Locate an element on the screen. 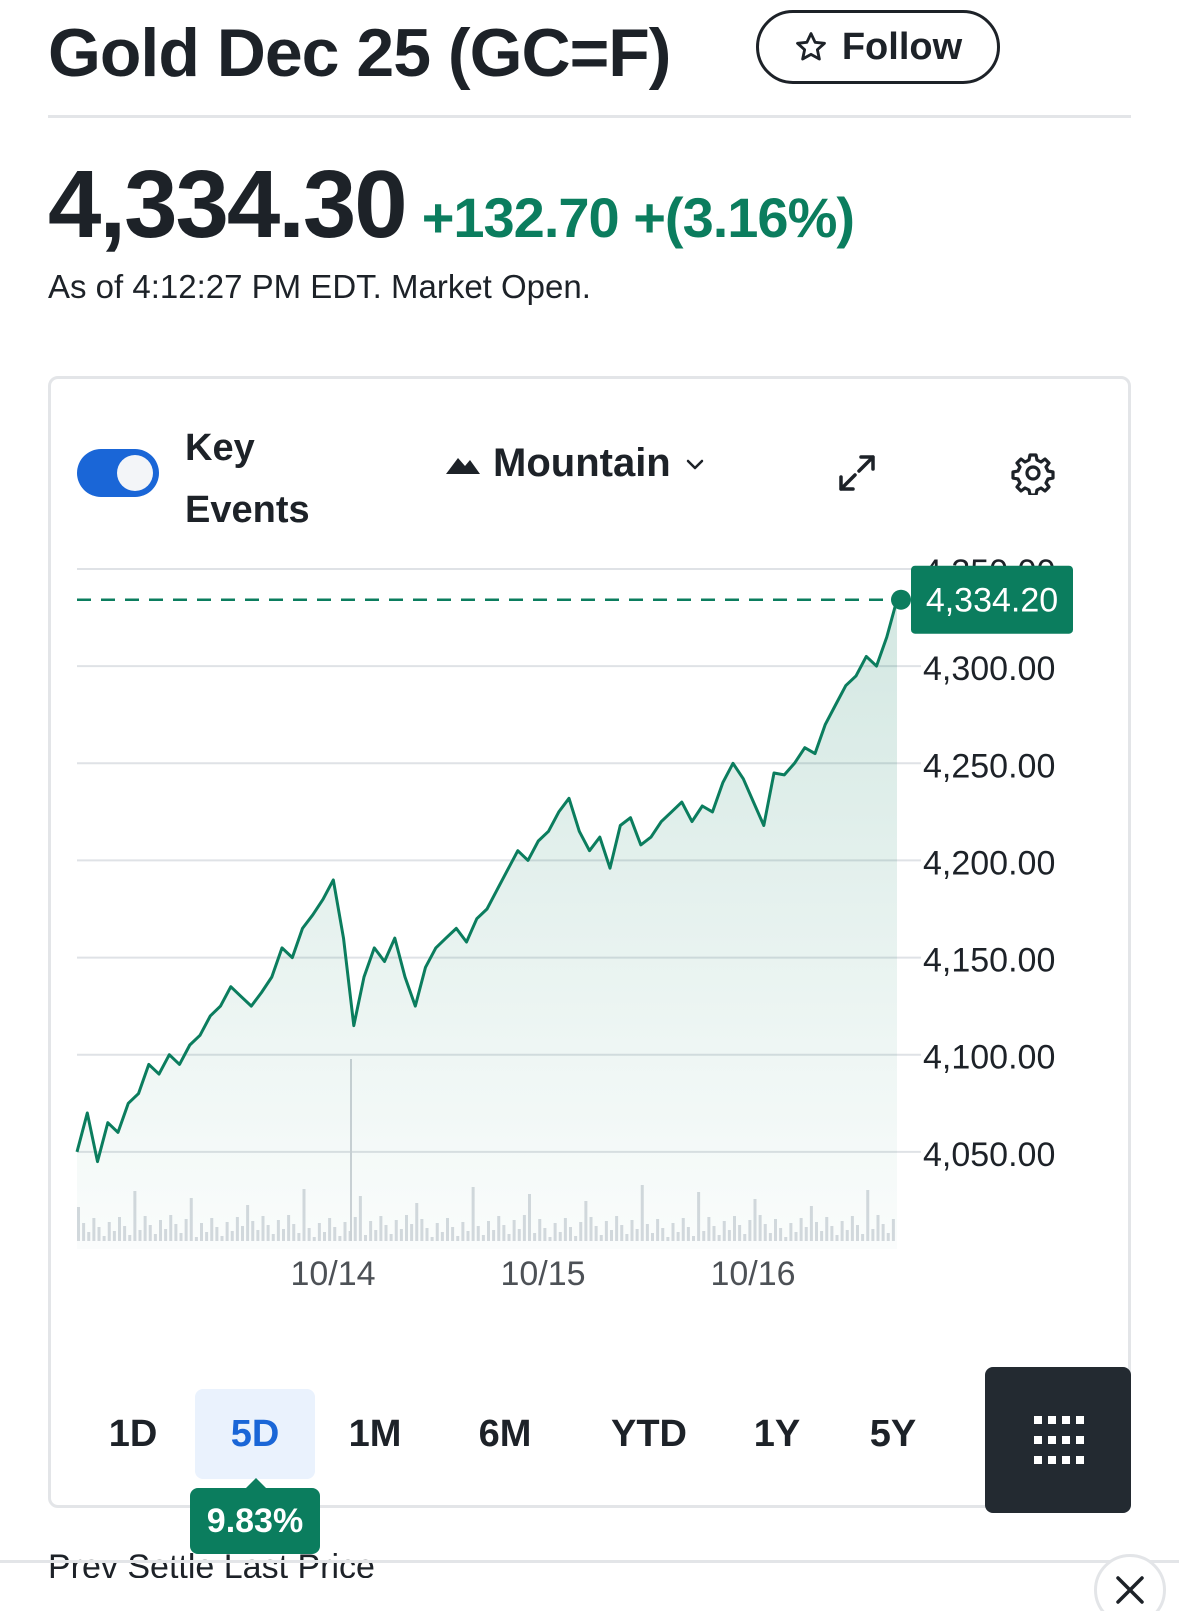 This screenshot has width=1179, height=1611. grid-icon is located at coordinates (1059, 1440).